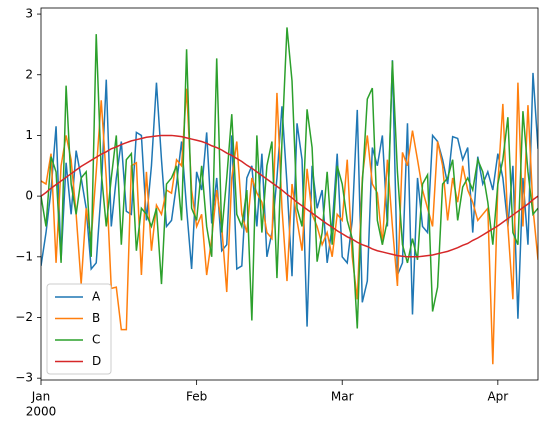  Describe the element at coordinates (24, 256) in the screenshot. I see `y-tick-label: −1` at that location.